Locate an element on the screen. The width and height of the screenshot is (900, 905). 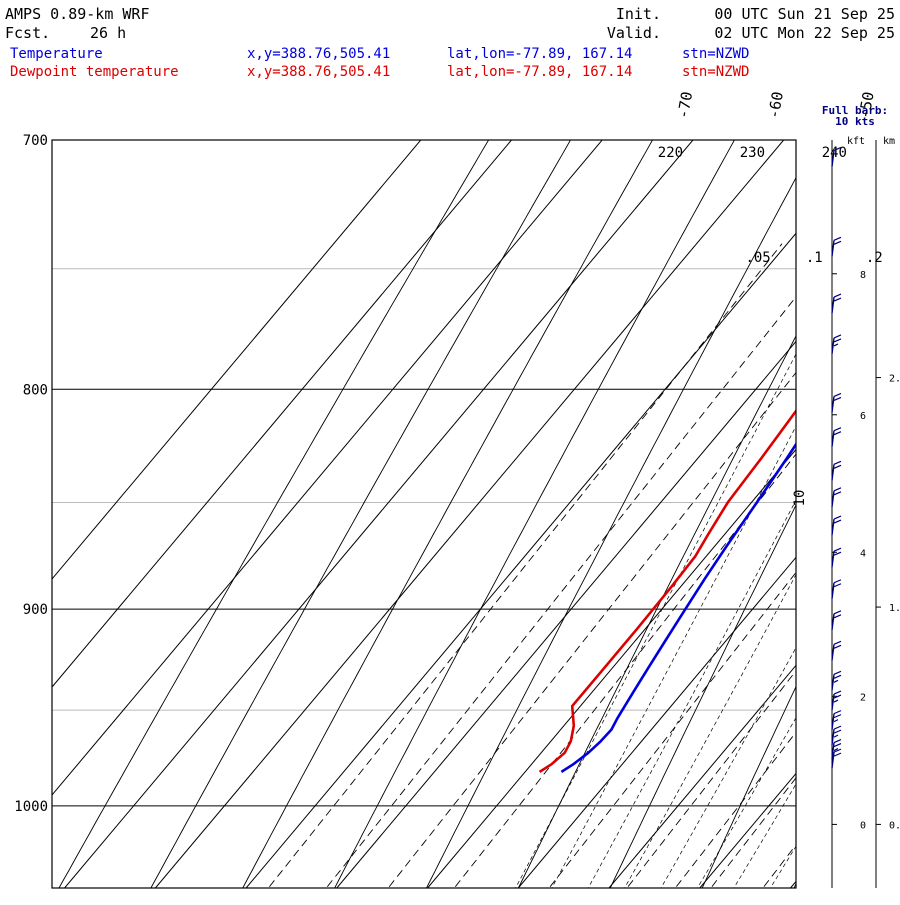
moist-adiabat-label: 10 is located at coordinates (800, 498).